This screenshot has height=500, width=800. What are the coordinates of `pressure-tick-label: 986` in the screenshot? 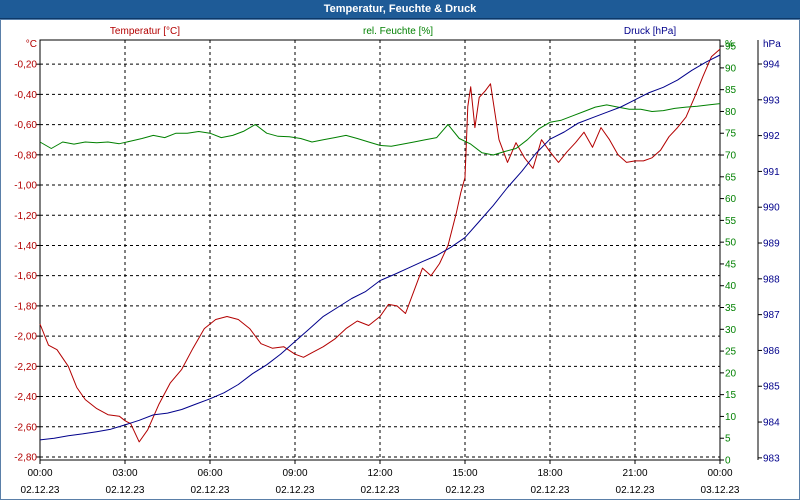 It's located at (771, 351).